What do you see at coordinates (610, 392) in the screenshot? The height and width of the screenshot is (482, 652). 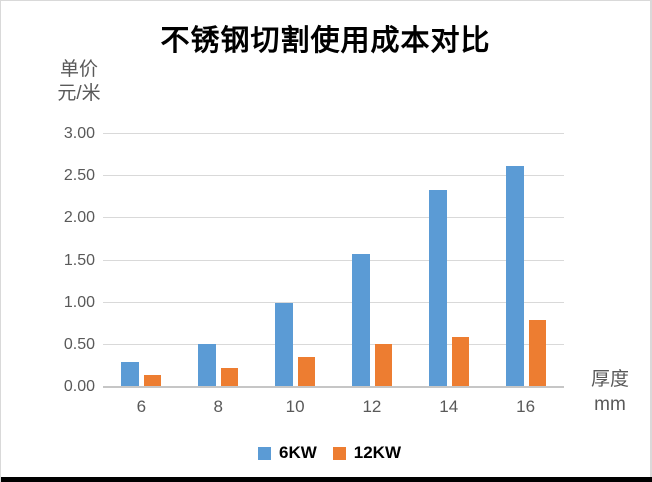 I see `x-axis-unit-label: 厚度 mm` at bounding box center [610, 392].